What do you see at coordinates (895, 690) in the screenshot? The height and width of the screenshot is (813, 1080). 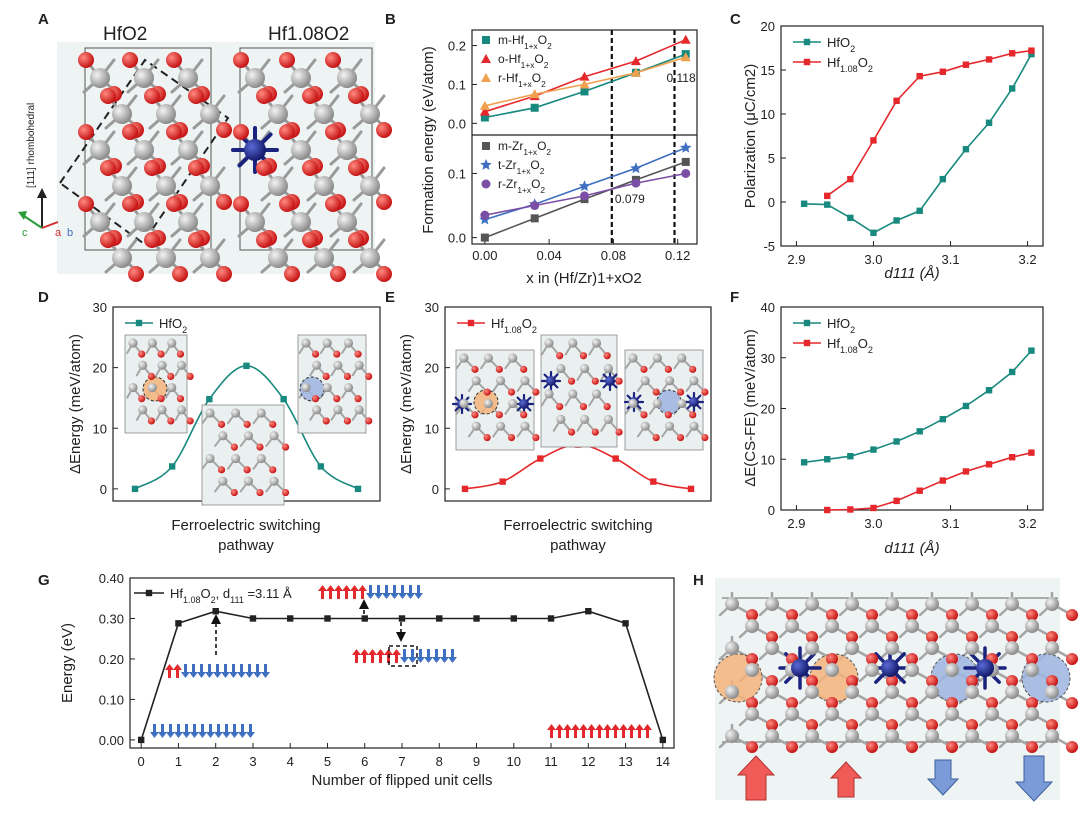 I see `panel-h` at bounding box center [895, 690].